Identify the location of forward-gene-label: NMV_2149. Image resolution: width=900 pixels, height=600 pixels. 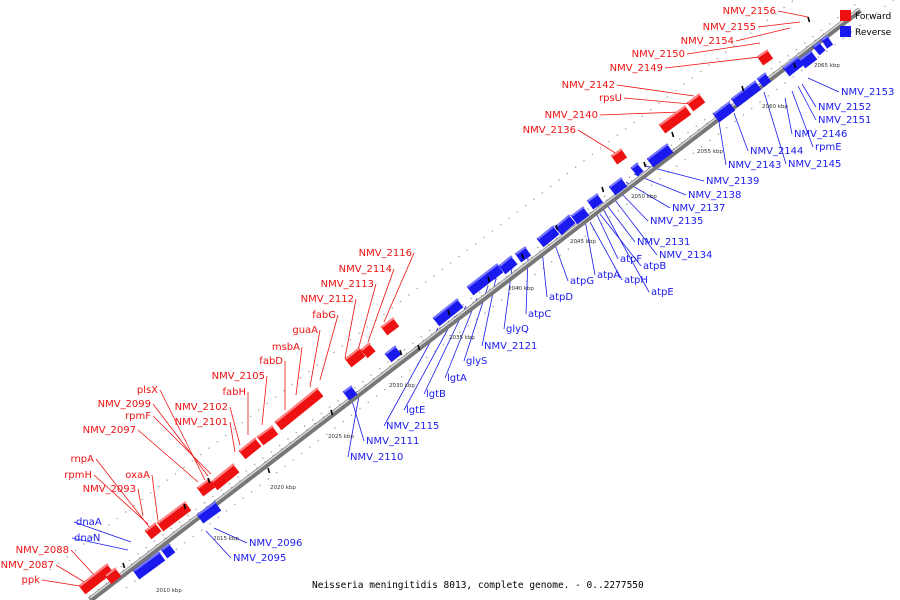
(636, 68).